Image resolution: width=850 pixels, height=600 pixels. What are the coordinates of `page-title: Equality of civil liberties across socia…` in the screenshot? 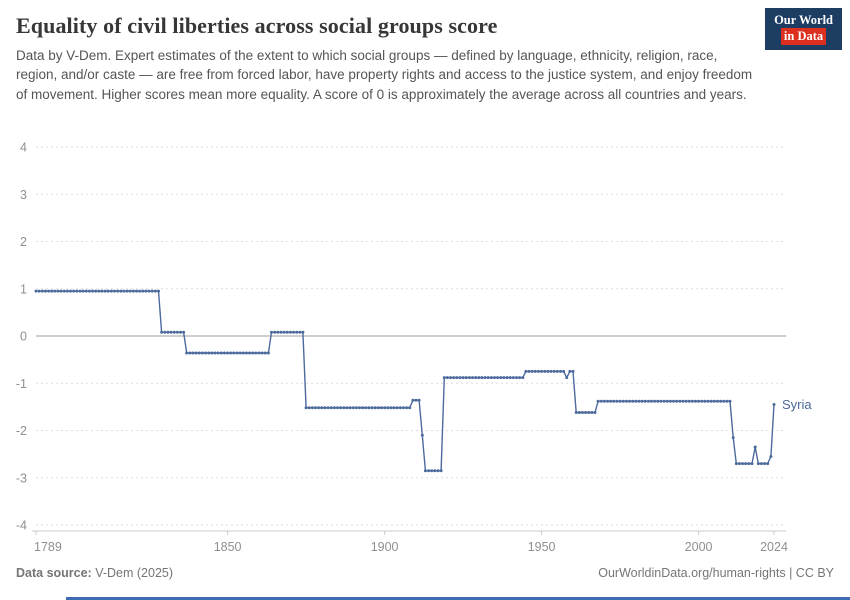 It's located at (257, 25).